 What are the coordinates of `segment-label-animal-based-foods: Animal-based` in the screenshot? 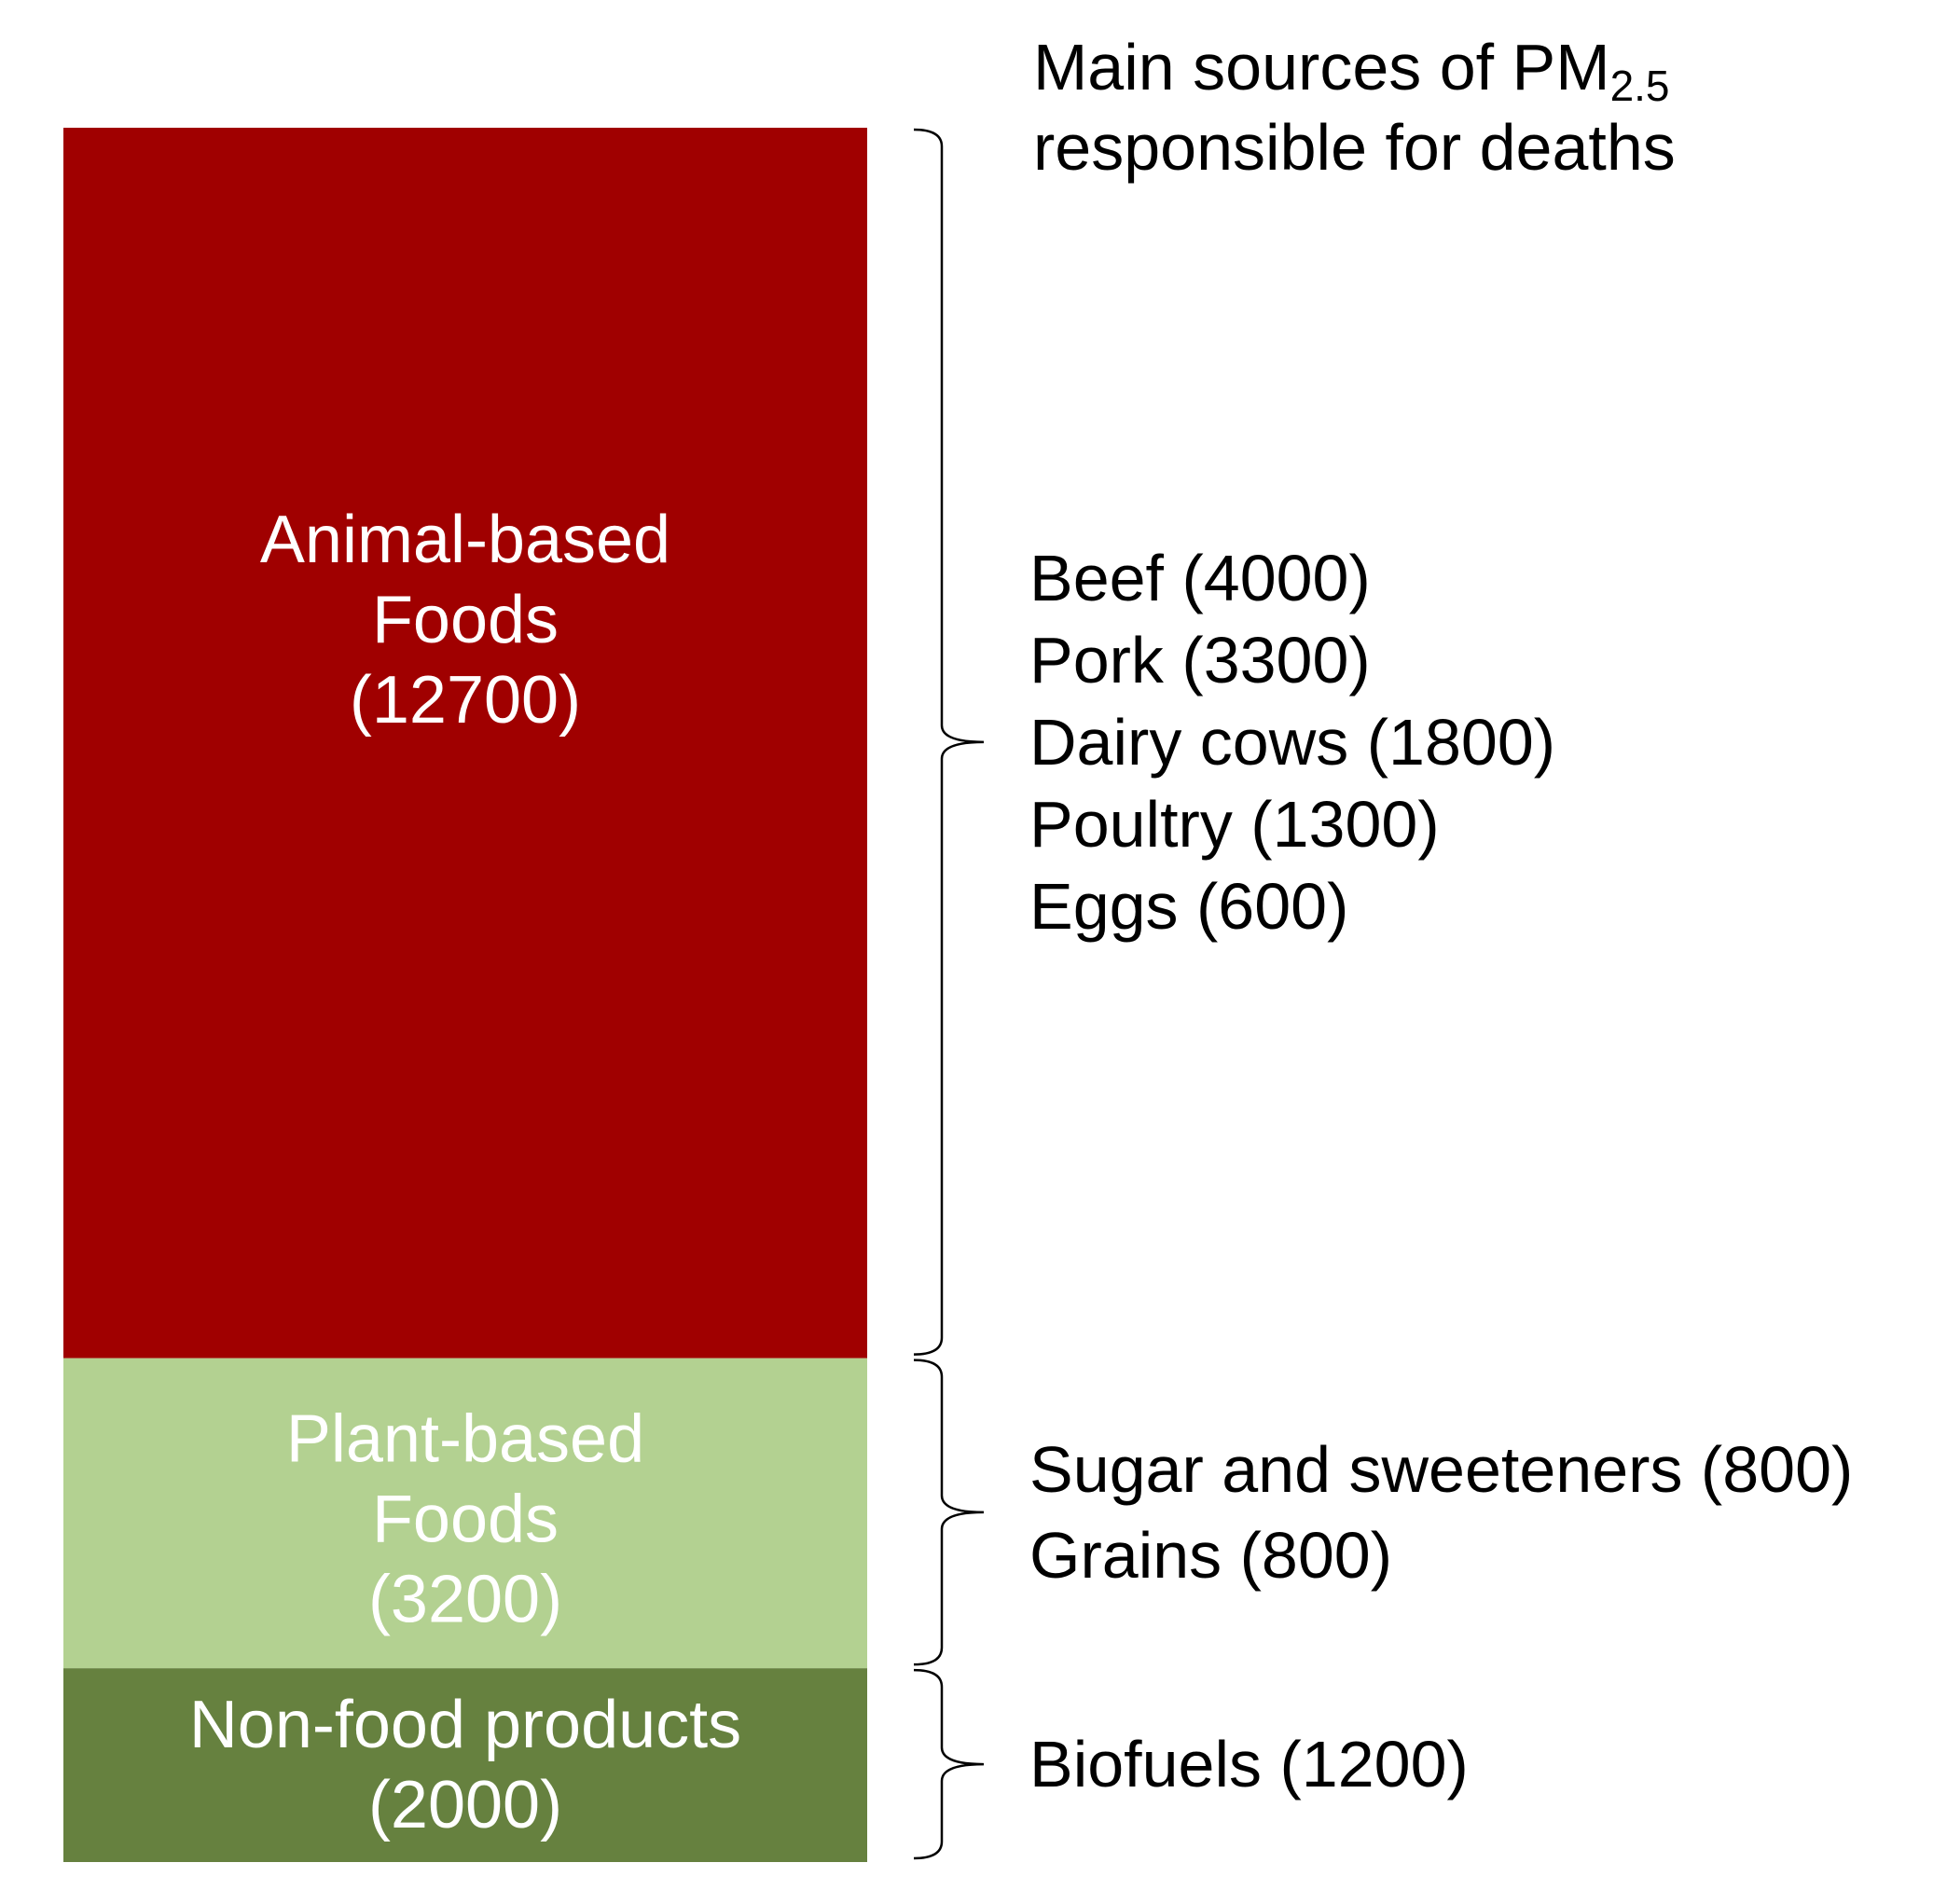 It's located at (465, 540).